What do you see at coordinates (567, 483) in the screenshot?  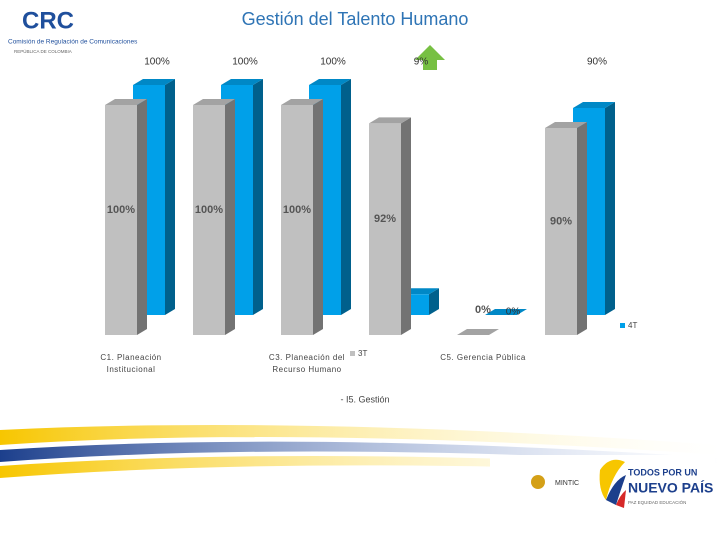 I see `logo-text: MINTIC` at bounding box center [567, 483].